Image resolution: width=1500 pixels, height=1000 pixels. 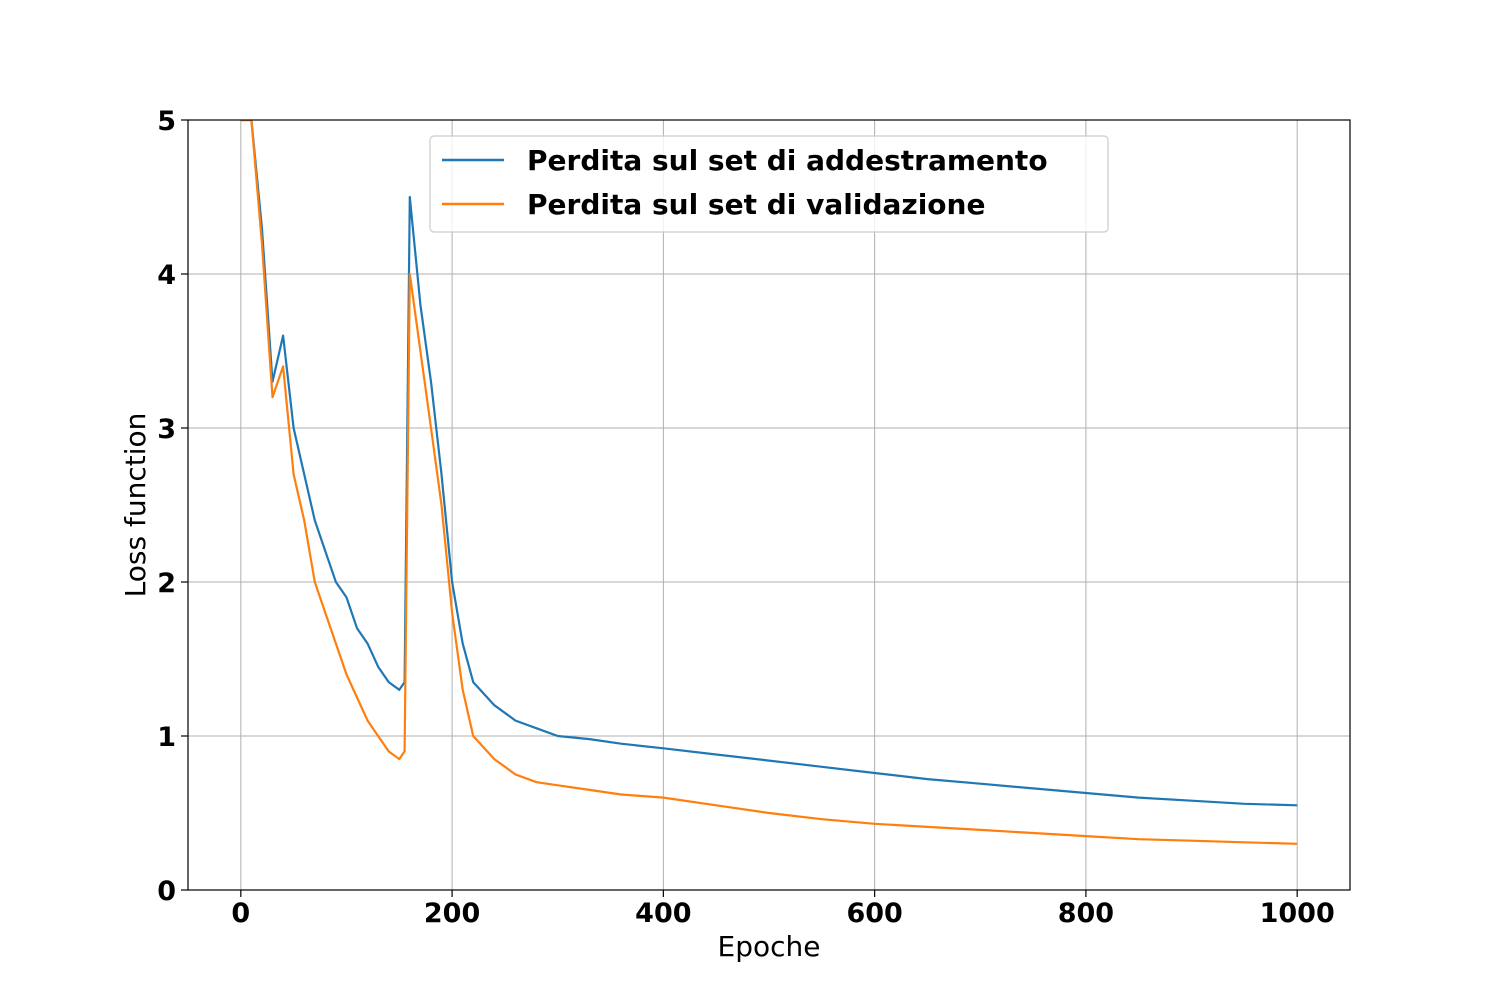 What do you see at coordinates (756, 204) in the screenshot?
I see `legend-label-validation: Perdita sul set di validazione` at bounding box center [756, 204].